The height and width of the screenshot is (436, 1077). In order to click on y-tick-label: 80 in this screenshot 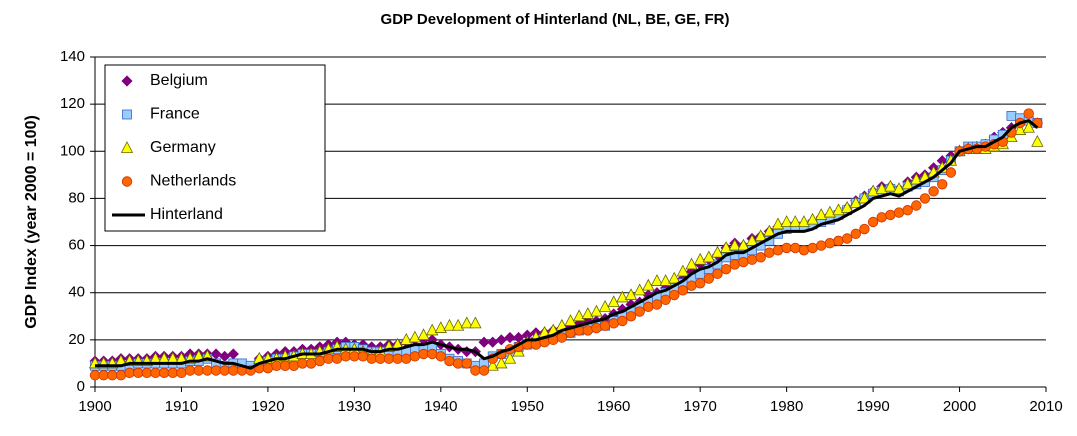, I will do `click(76, 197)`.